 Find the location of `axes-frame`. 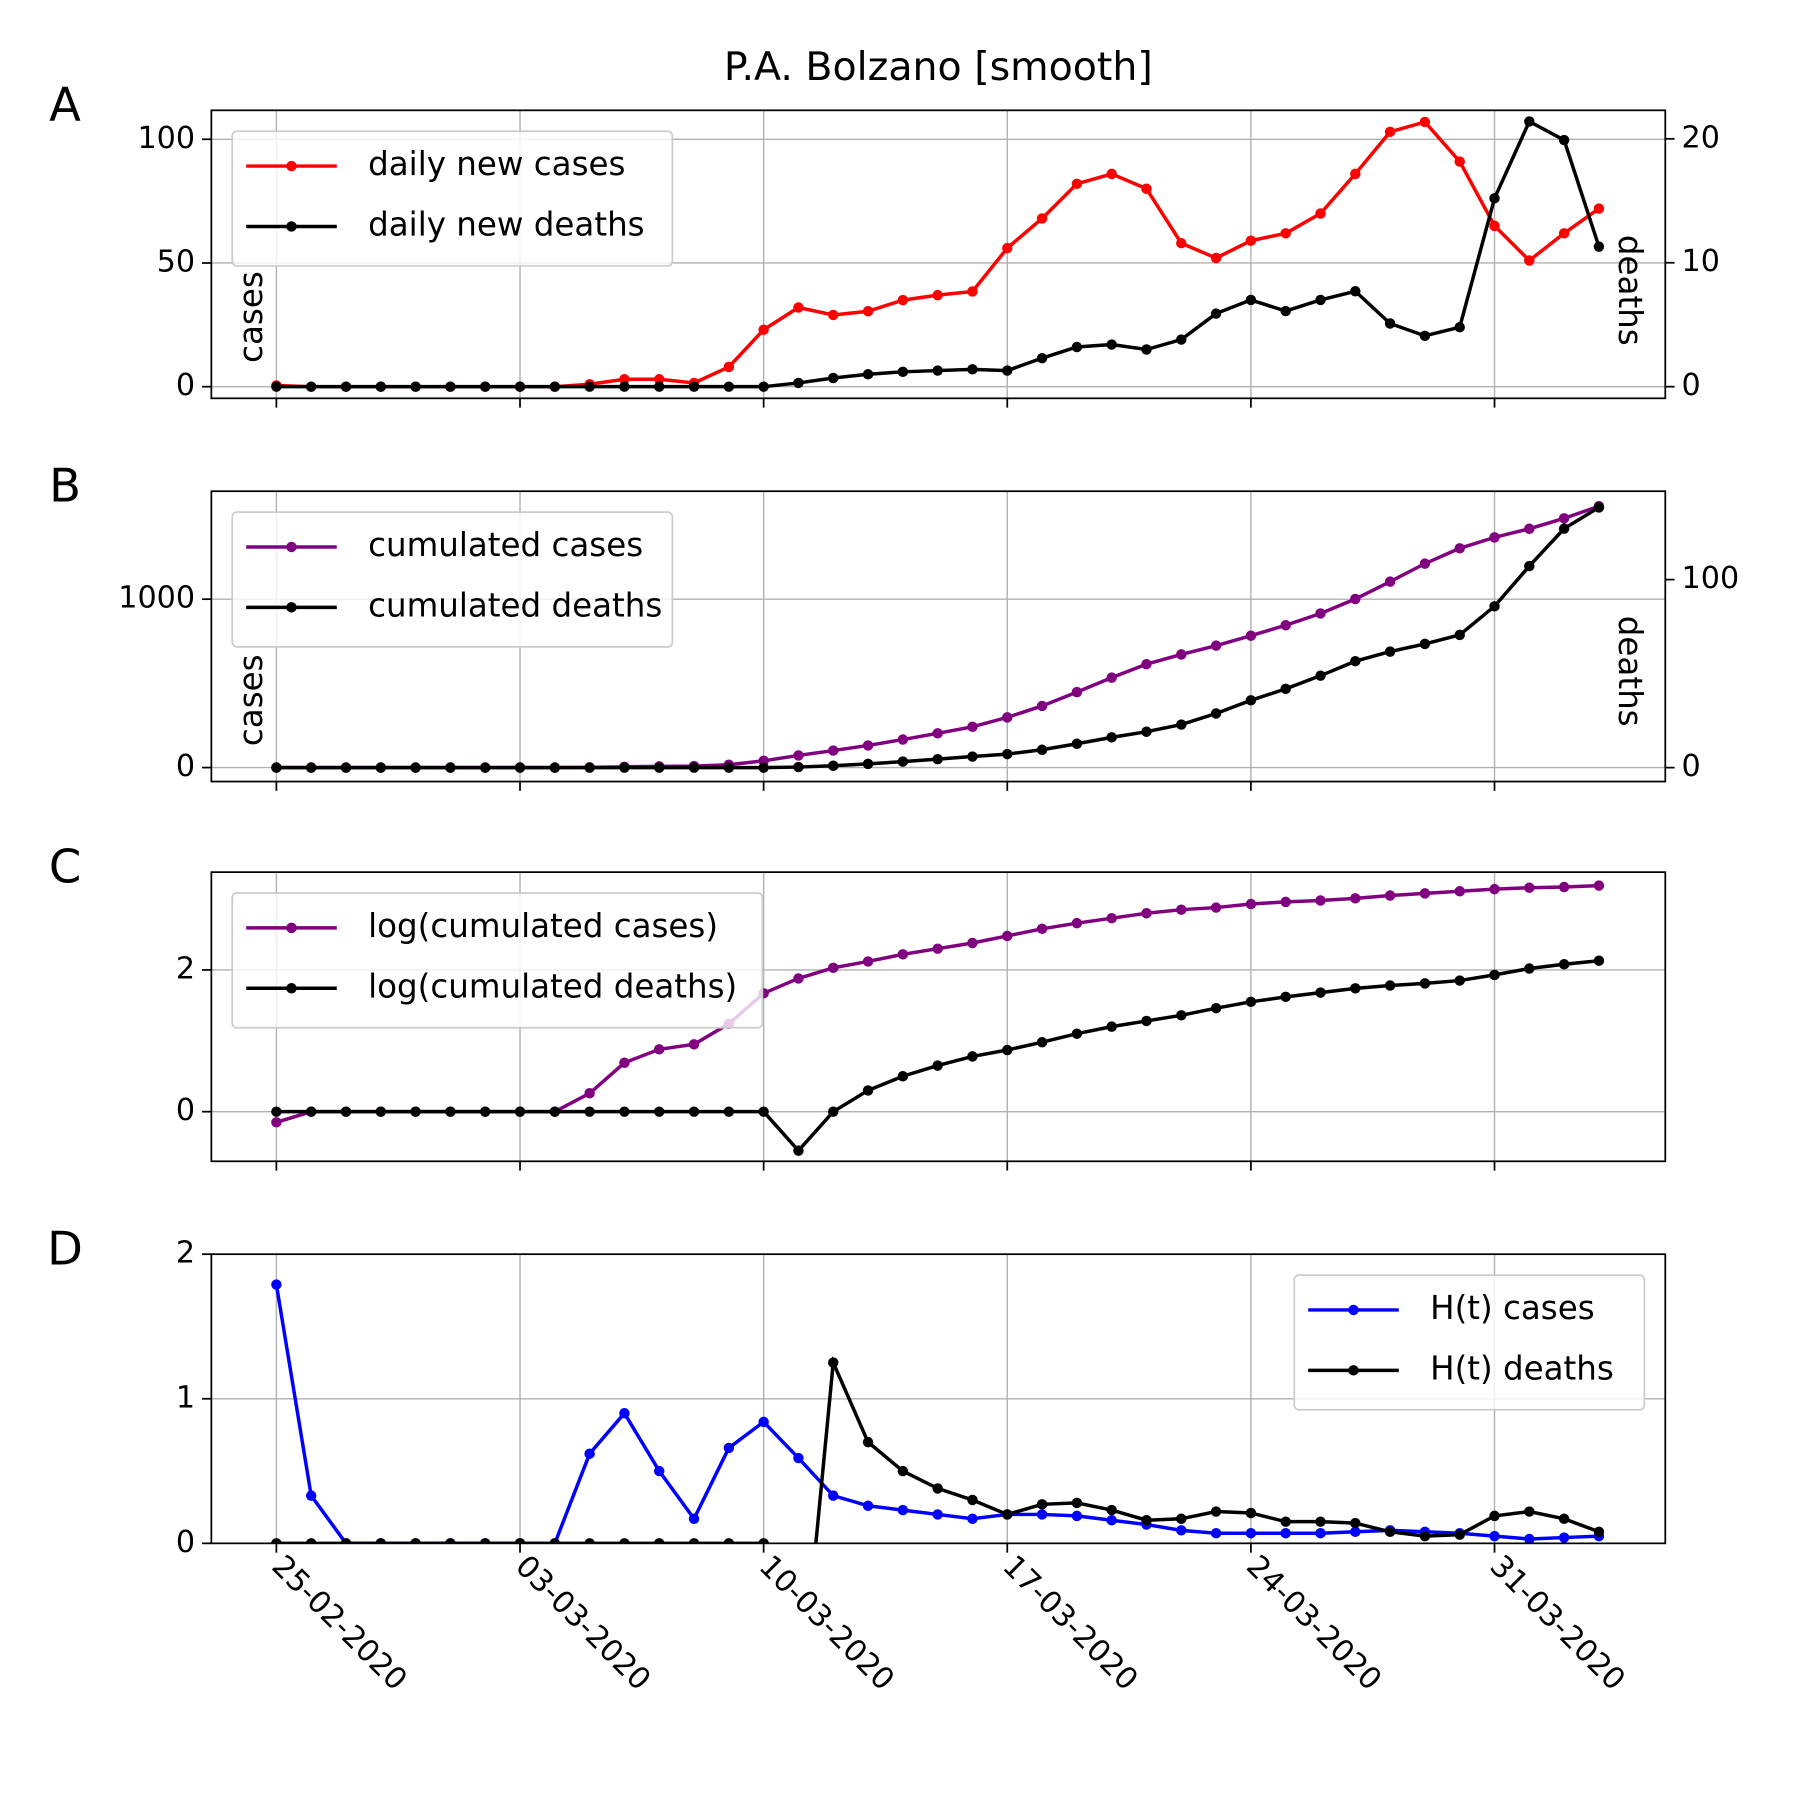

axes-frame is located at coordinates (938, 1399).